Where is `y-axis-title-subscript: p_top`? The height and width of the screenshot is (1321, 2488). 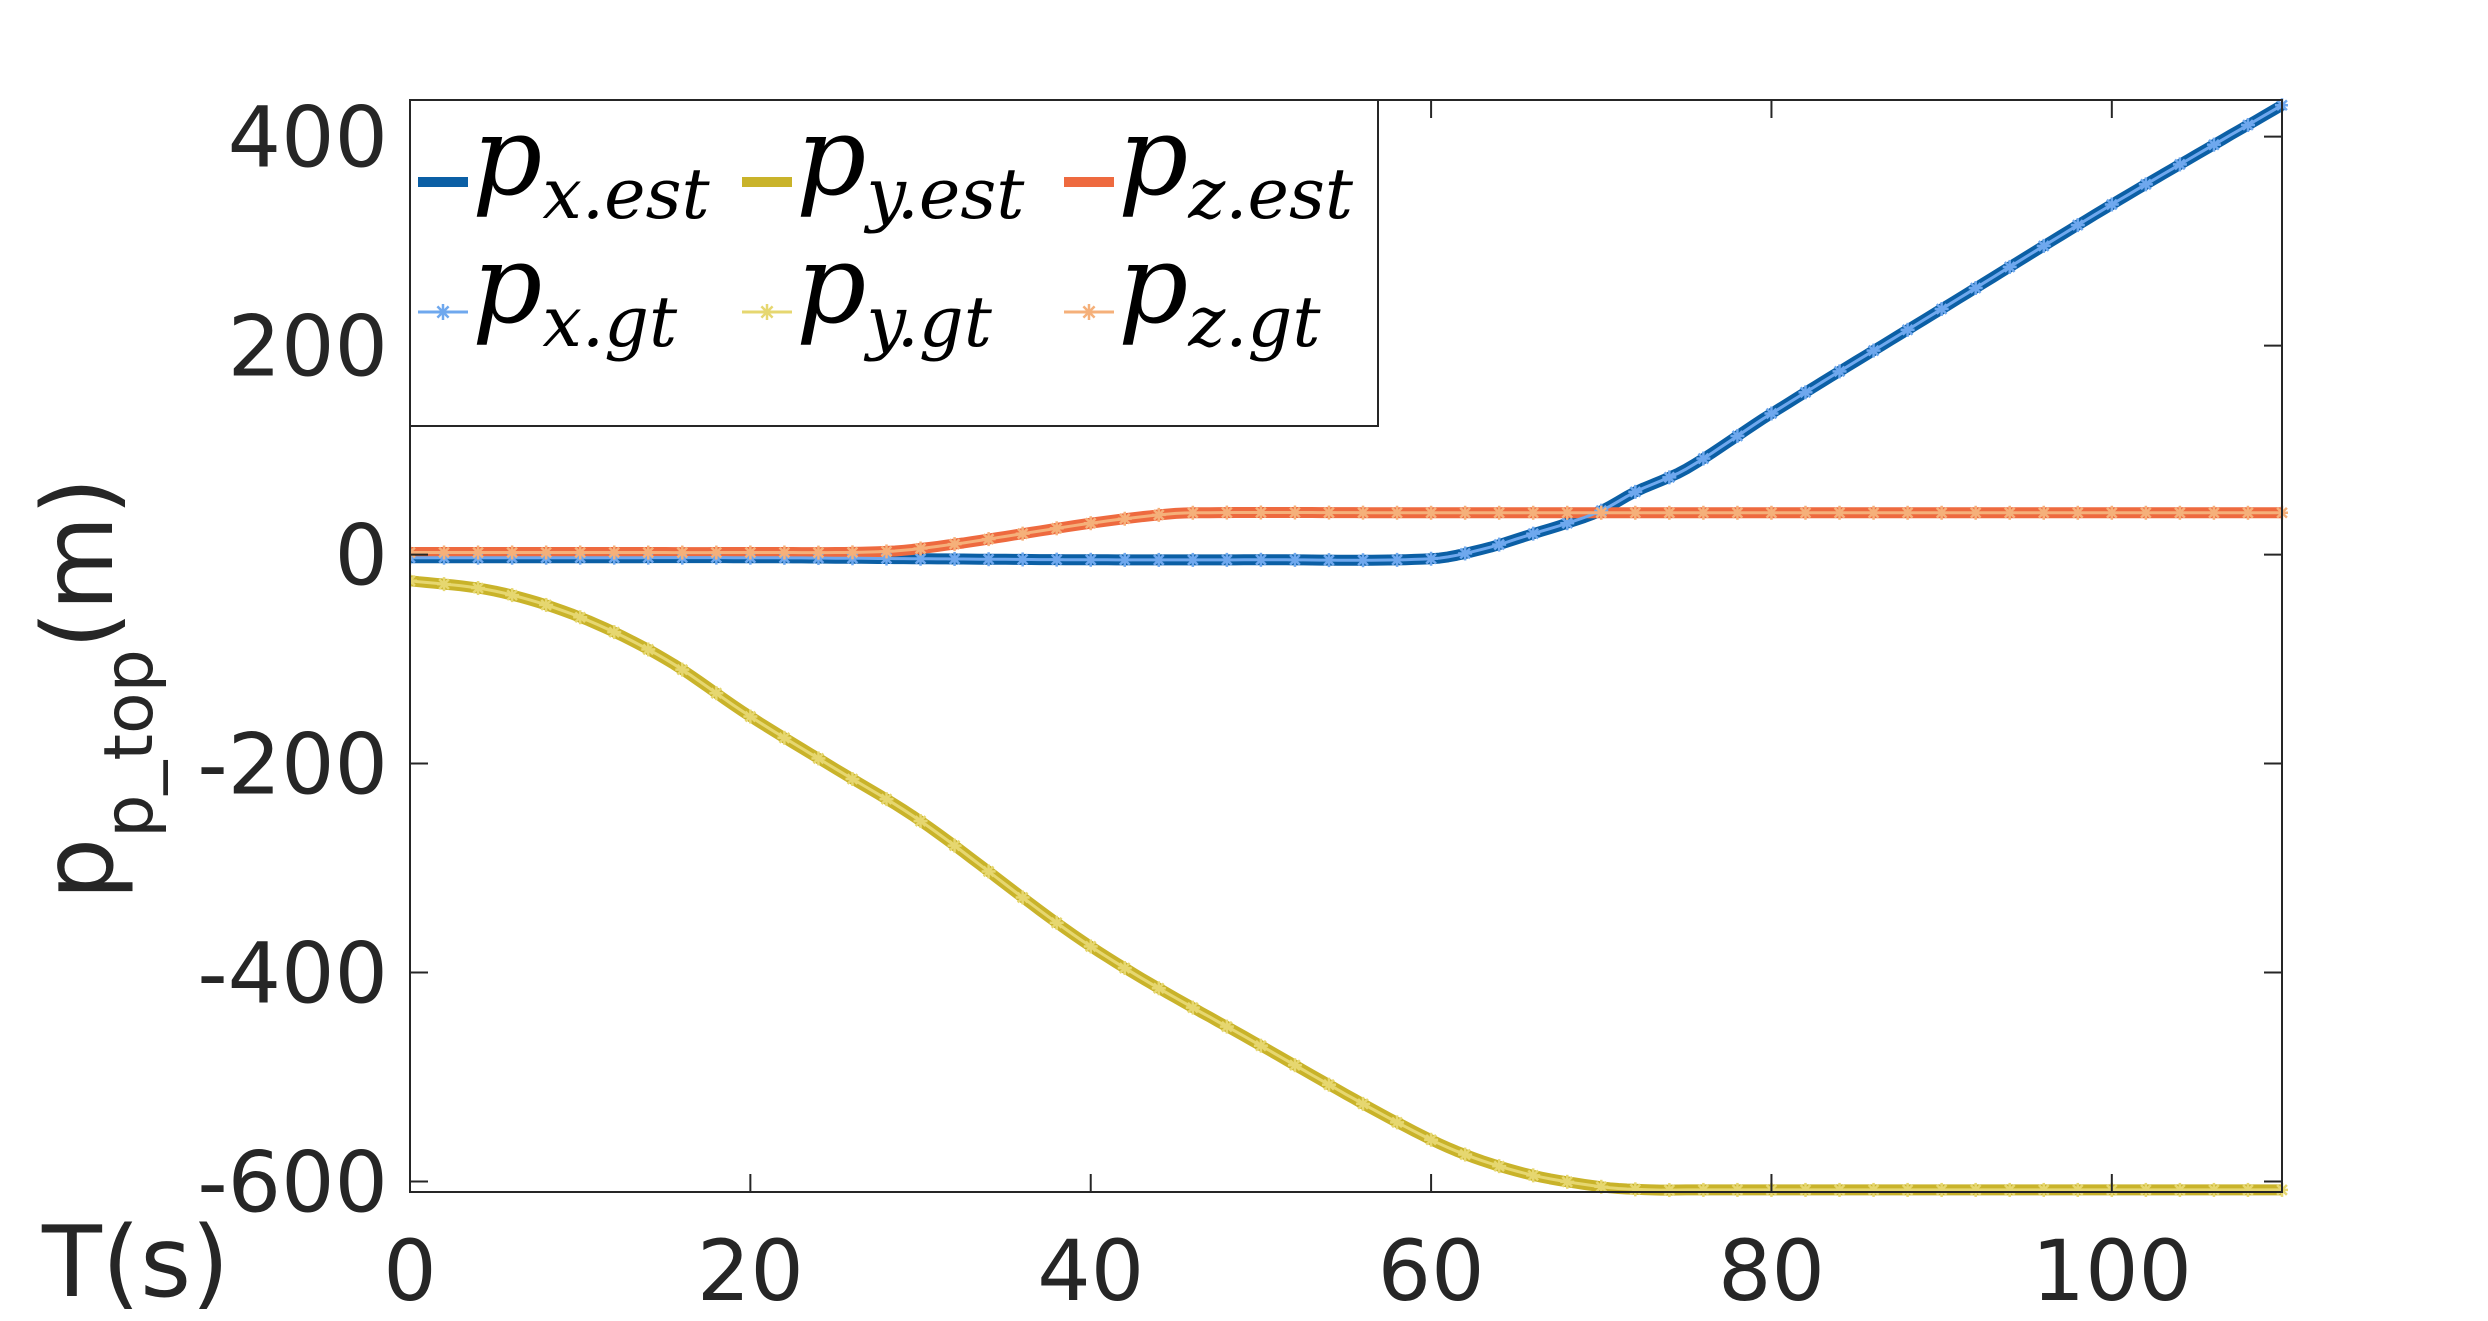
y-axis-title-subscript: p_top is located at coordinates (129, 743).